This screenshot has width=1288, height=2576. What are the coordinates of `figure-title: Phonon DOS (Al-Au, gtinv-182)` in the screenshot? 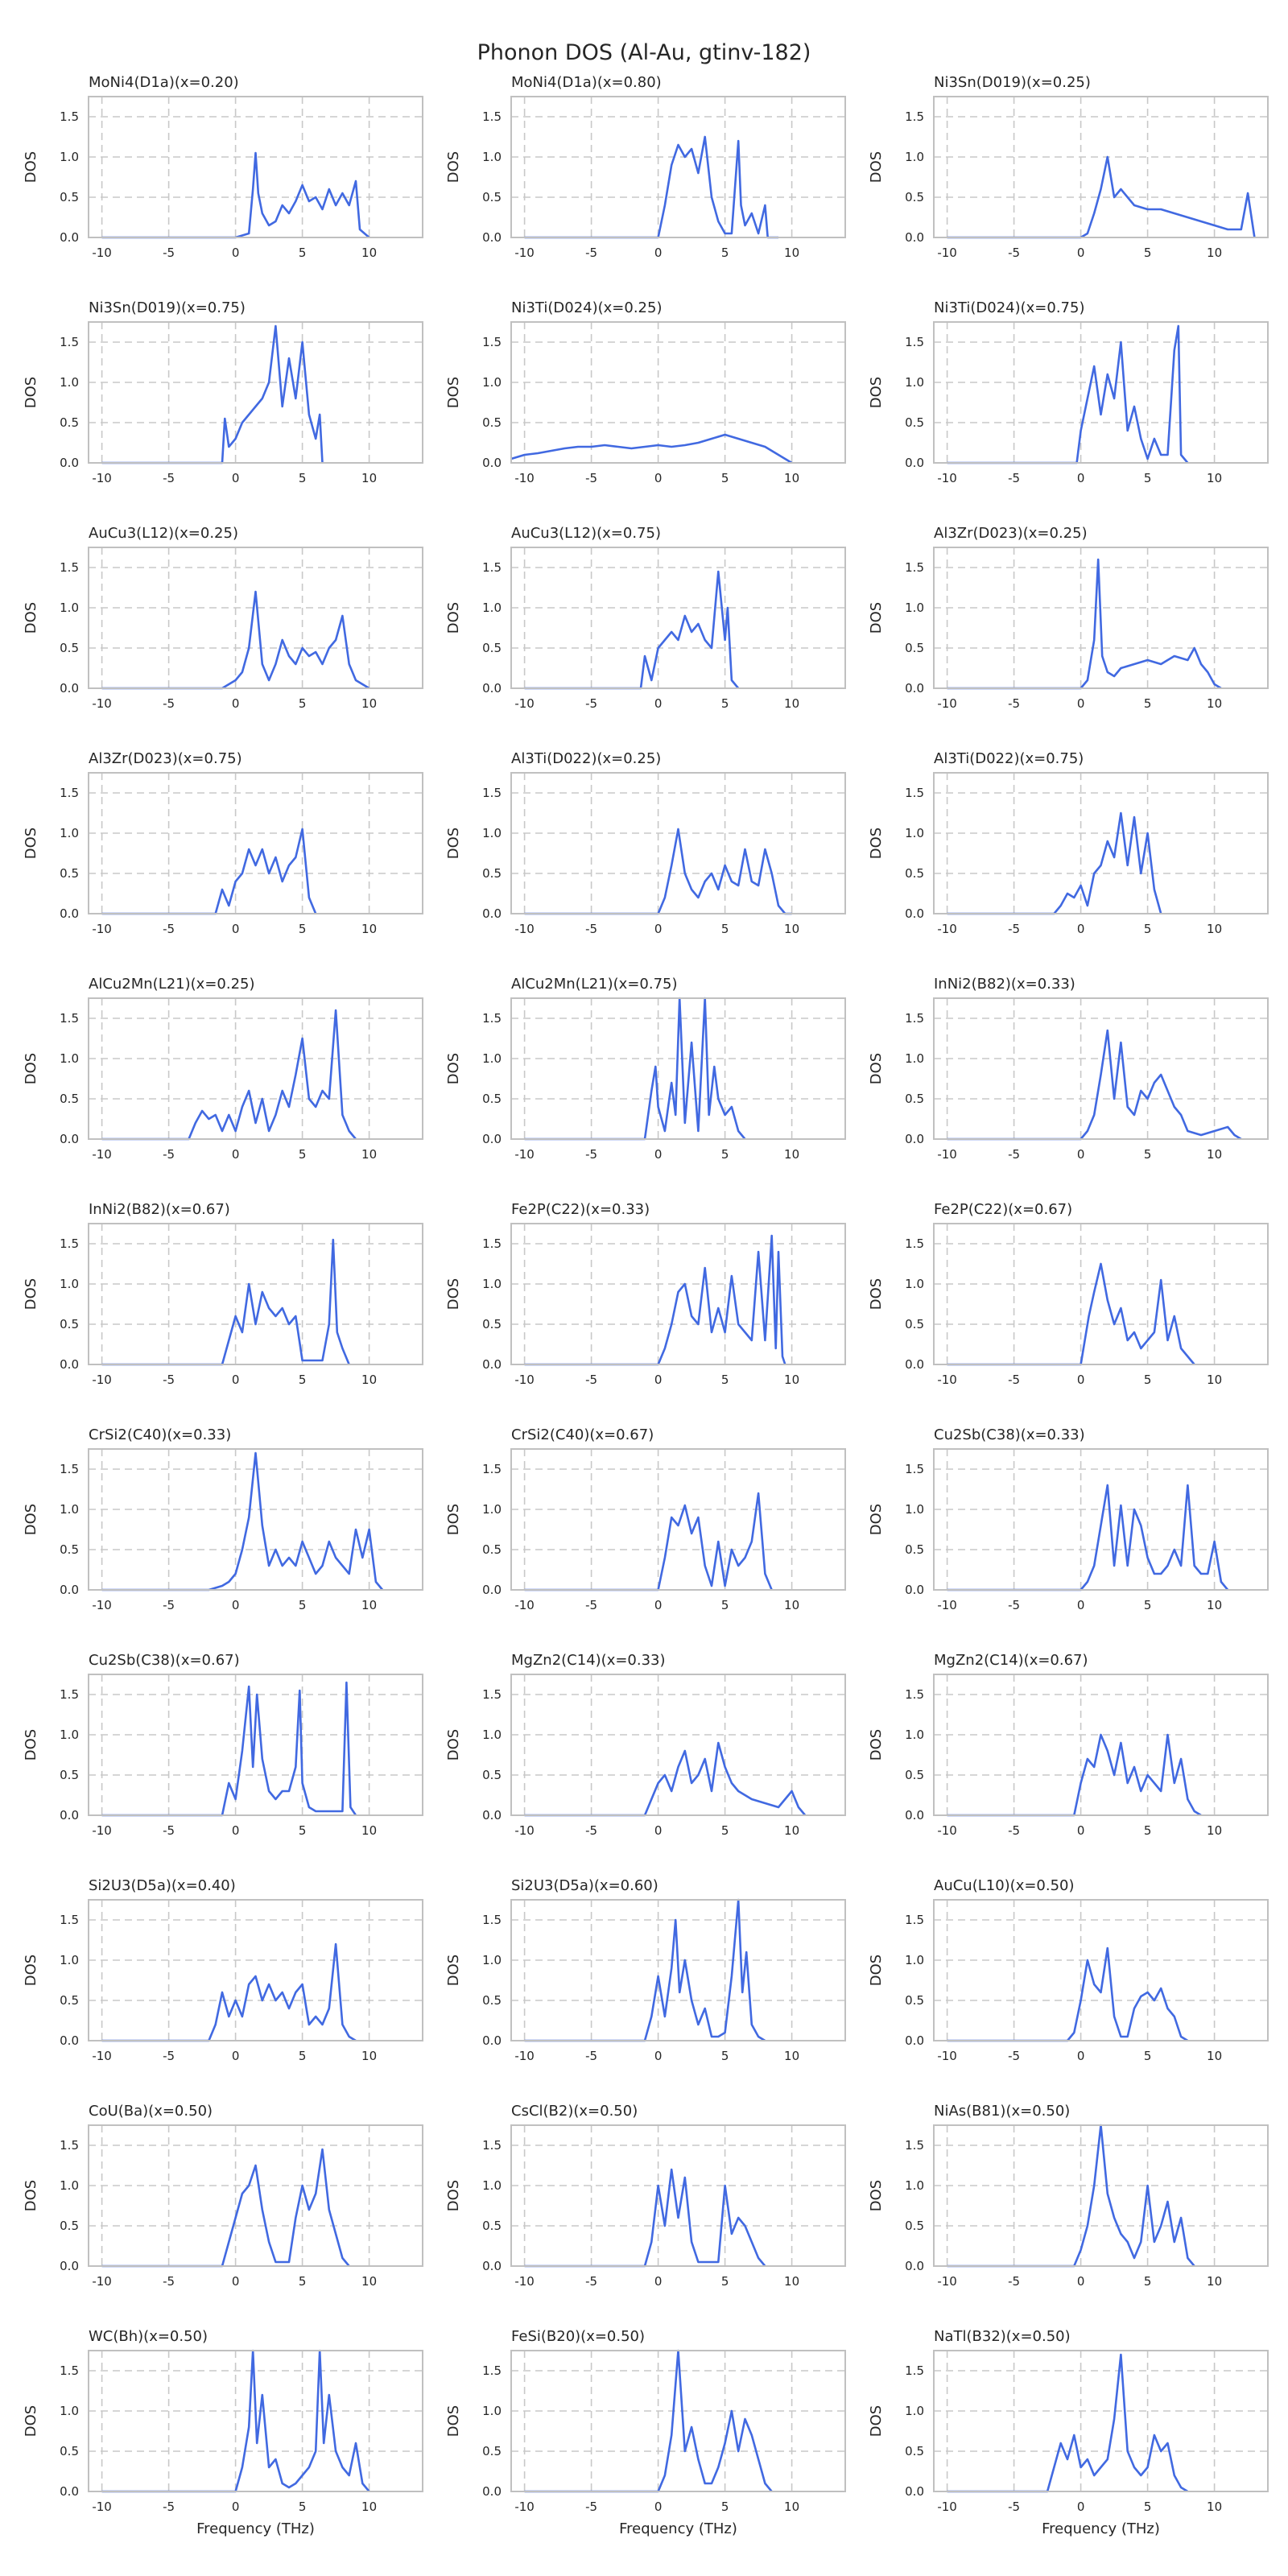 It's located at (644, 53).